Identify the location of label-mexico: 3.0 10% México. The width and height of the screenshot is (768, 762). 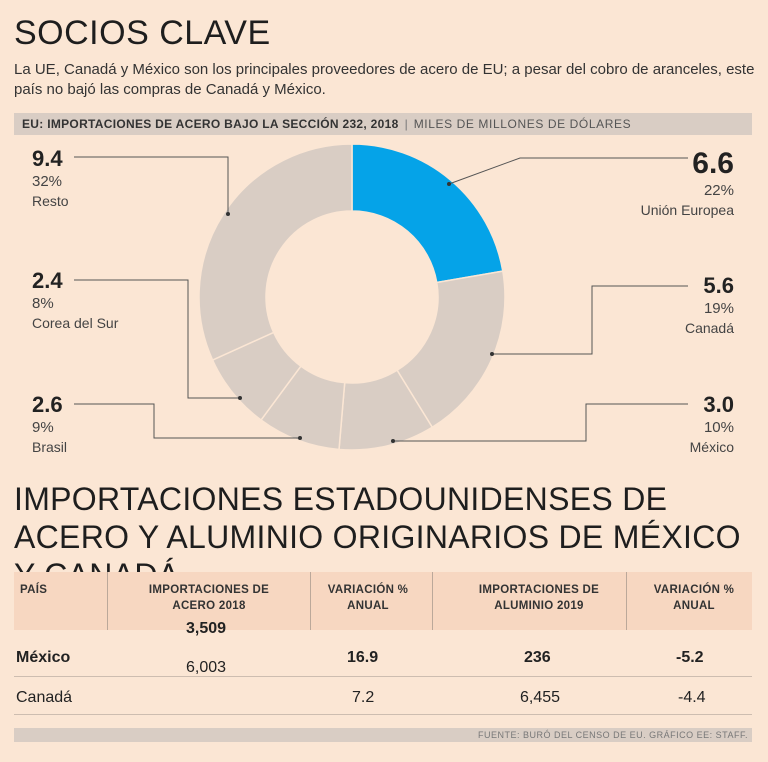
(712, 424).